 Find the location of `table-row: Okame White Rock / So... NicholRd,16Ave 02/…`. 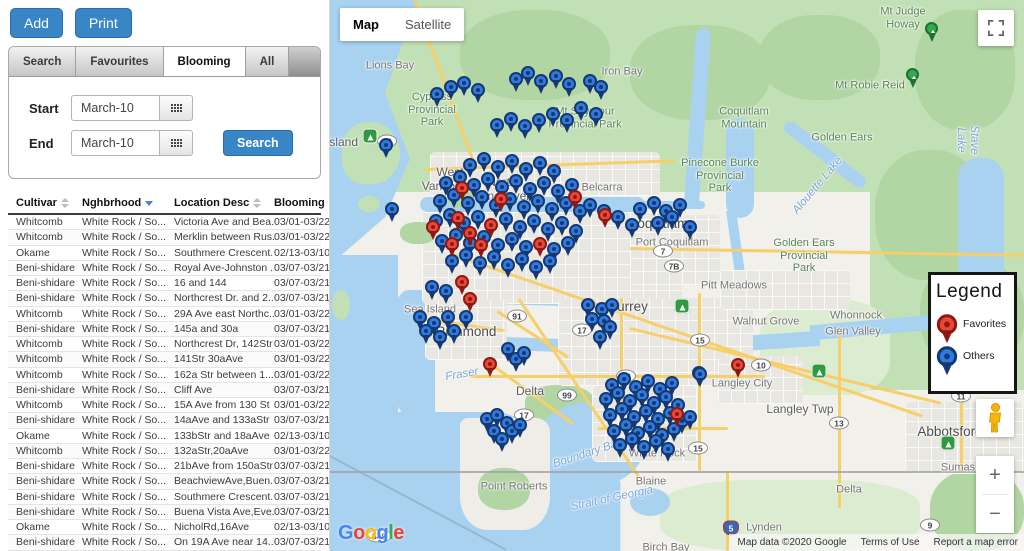

table-row: Okame White Rock / So... NicholRd,16Ave 02/… is located at coordinates (168, 528).